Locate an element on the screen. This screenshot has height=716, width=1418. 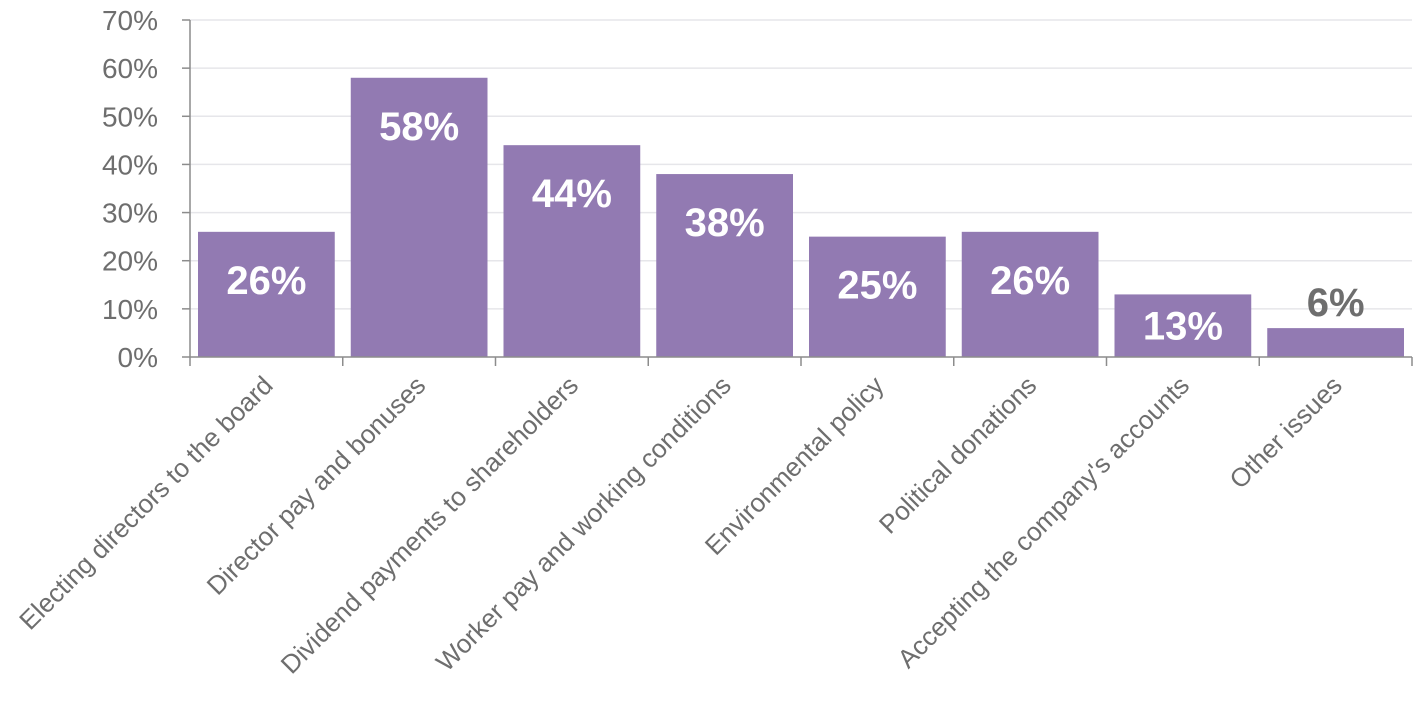
data-label: 44% is located at coordinates (572, 194).